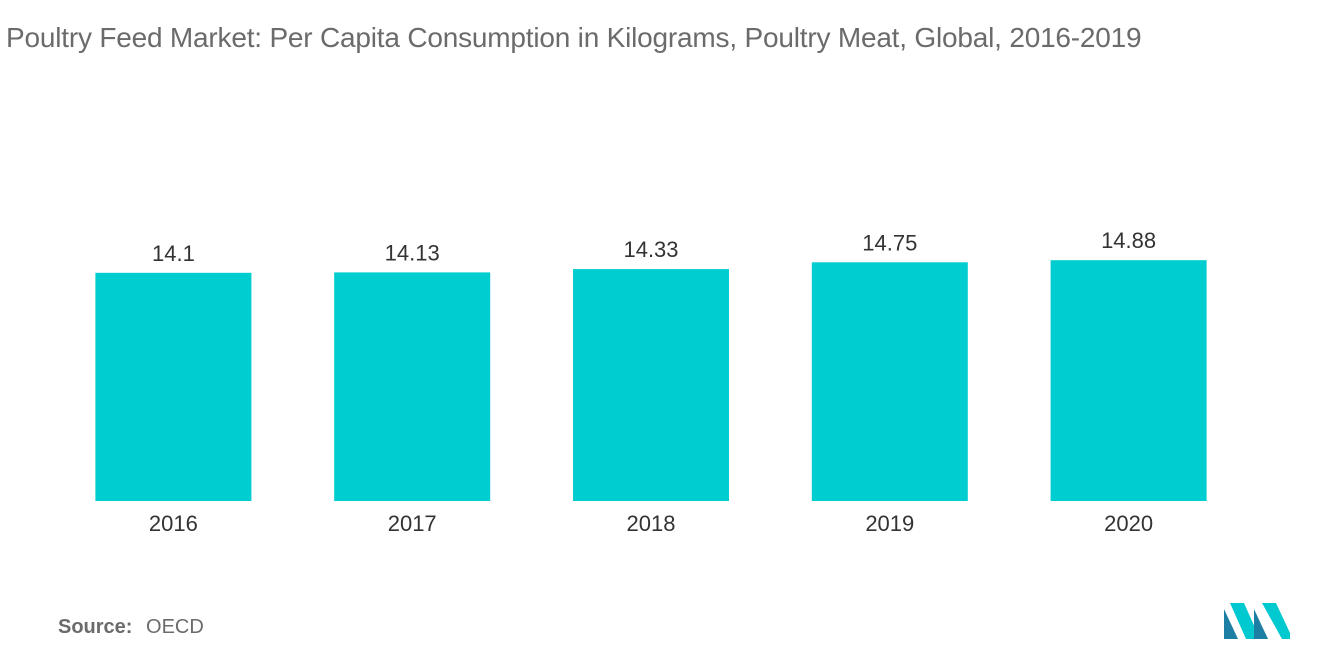  What do you see at coordinates (1128, 240) in the screenshot?
I see `value-label-2020: 14.88` at bounding box center [1128, 240].